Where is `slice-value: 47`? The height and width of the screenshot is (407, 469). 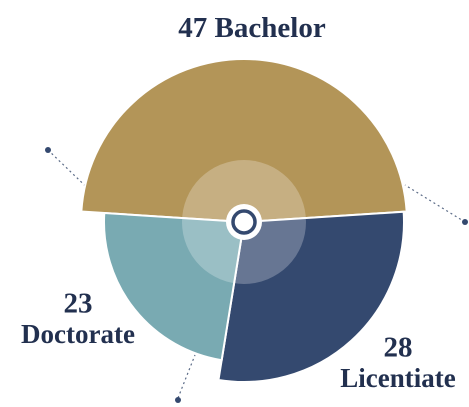 slice-value: 47 is located at coordinates (192, 28).